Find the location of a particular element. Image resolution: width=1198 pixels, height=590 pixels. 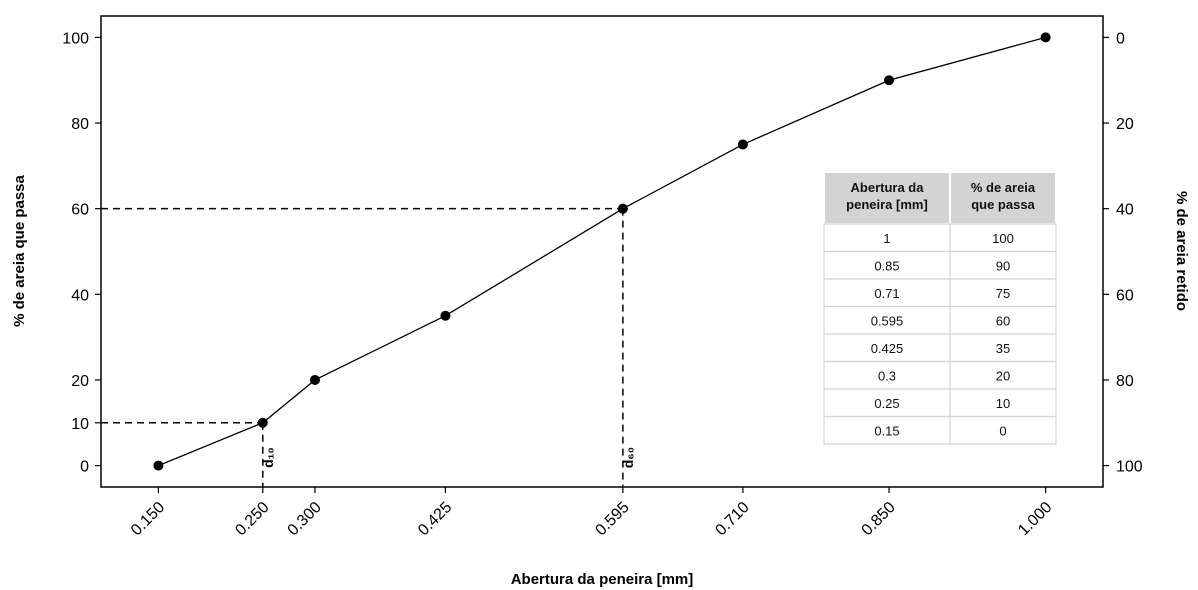

table-cell-text: 60 is located at coordinates (1003, 320).